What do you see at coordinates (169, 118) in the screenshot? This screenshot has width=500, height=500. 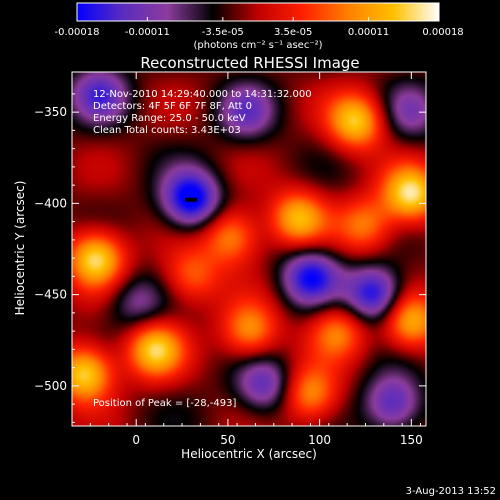 I see `info-line: Energy Range: 25.0 - 50.0 keV` at bounding box center [169, 118].